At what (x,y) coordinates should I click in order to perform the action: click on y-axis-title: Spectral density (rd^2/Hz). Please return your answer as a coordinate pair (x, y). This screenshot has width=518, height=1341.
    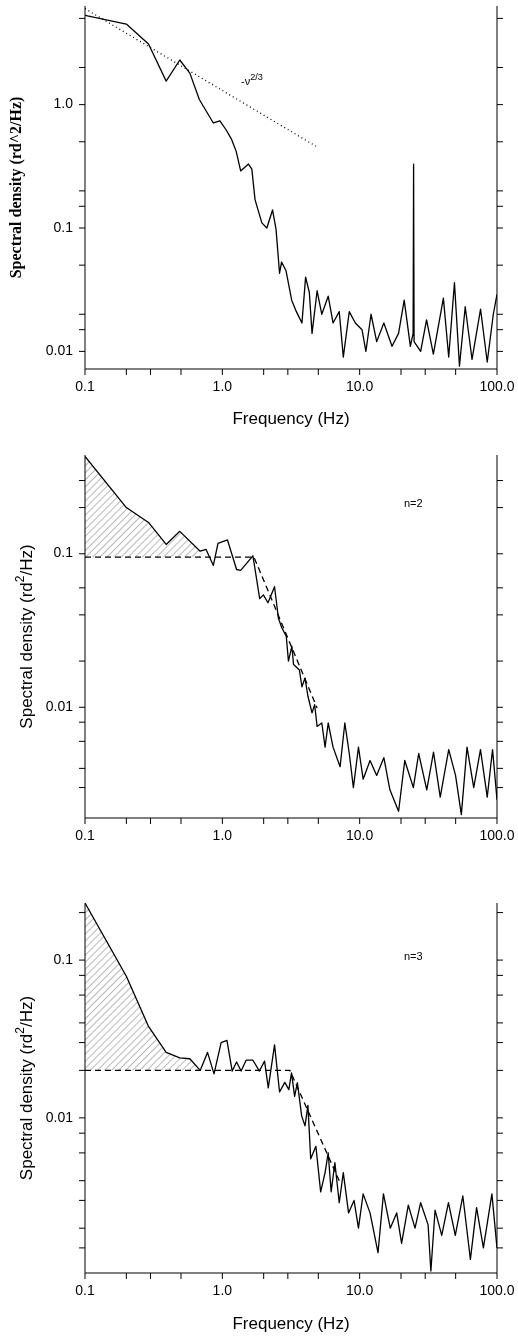
    Looking at the image, I should click on (15, 187).